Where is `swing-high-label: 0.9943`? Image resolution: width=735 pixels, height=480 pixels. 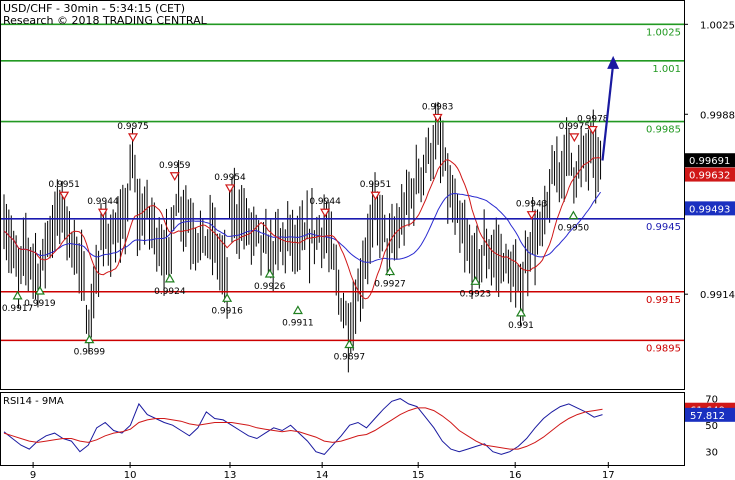 swing-high-label: 0.9943 is located at coordinates (532, 205).